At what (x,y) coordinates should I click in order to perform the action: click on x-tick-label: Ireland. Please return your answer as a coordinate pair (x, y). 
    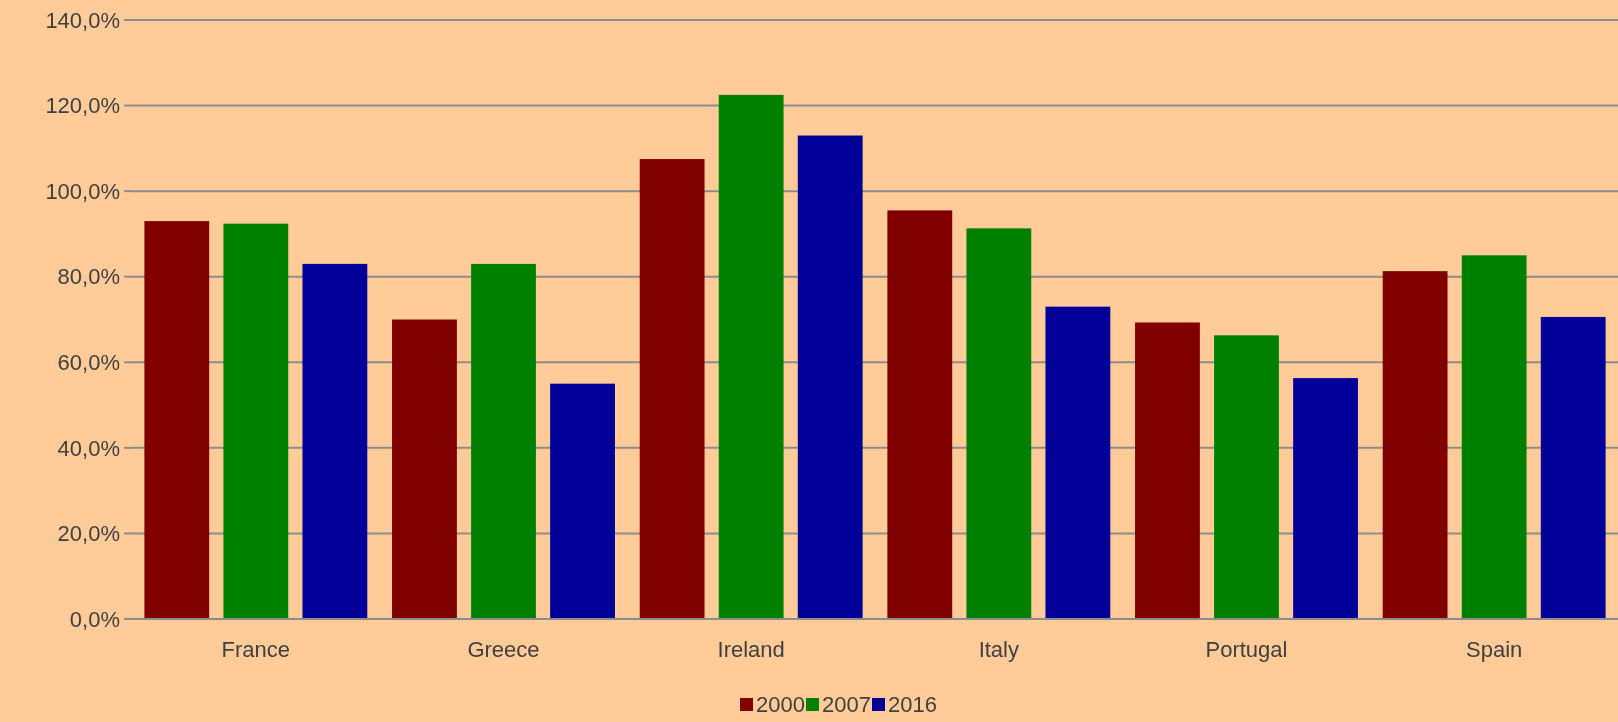
    Looking at the image, I should click on (751, 649).